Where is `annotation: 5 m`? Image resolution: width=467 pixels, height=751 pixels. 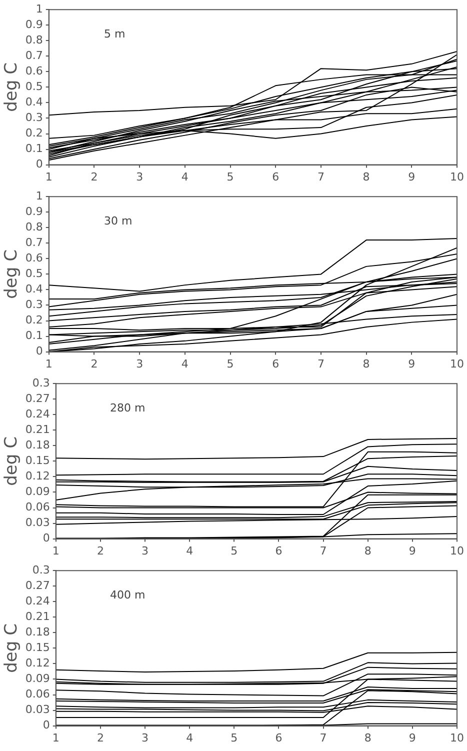
annotation: 5 m is located at coordinates (115, 33).